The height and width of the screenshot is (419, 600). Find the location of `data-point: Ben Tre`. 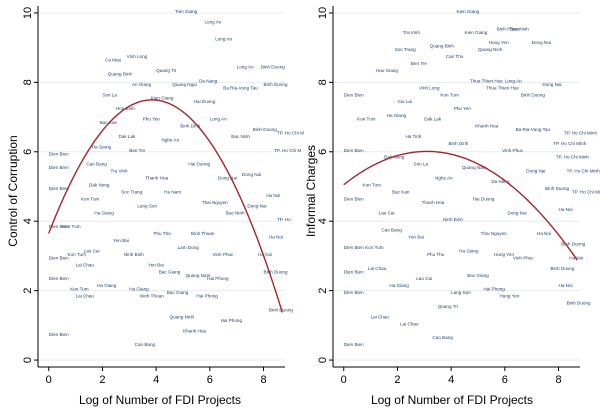

data-point: Ben Tre is located at coordinates (137, 150).